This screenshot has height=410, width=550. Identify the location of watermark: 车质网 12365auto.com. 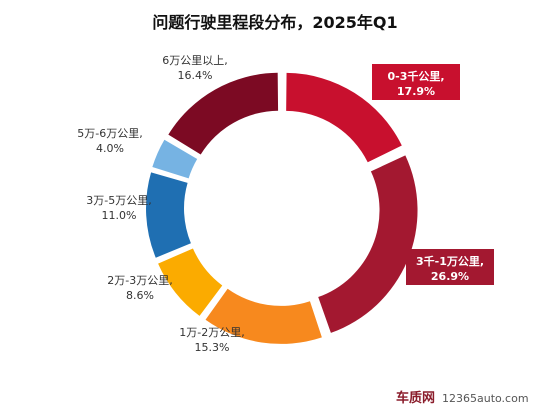
(462, 398).